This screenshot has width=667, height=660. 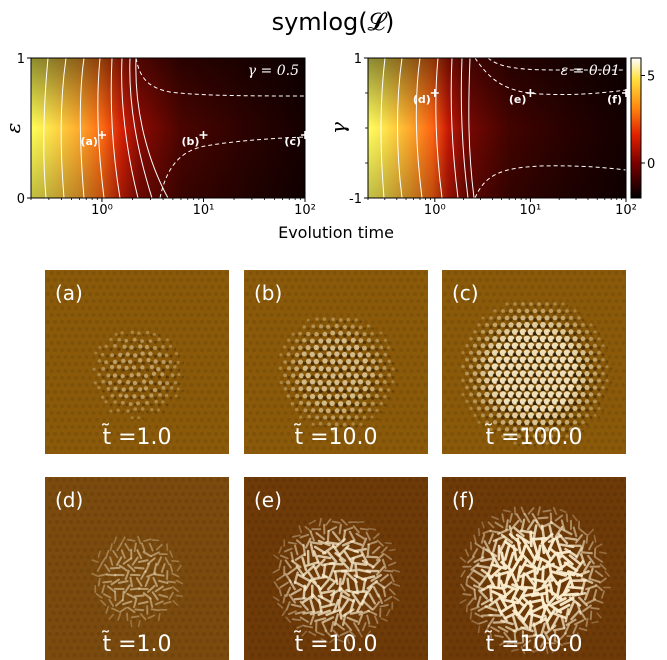 What do you see at coordinates (69, 293) in the screenshot?
I see `snapshot-label: (a)` at bounding box center [69, 293].